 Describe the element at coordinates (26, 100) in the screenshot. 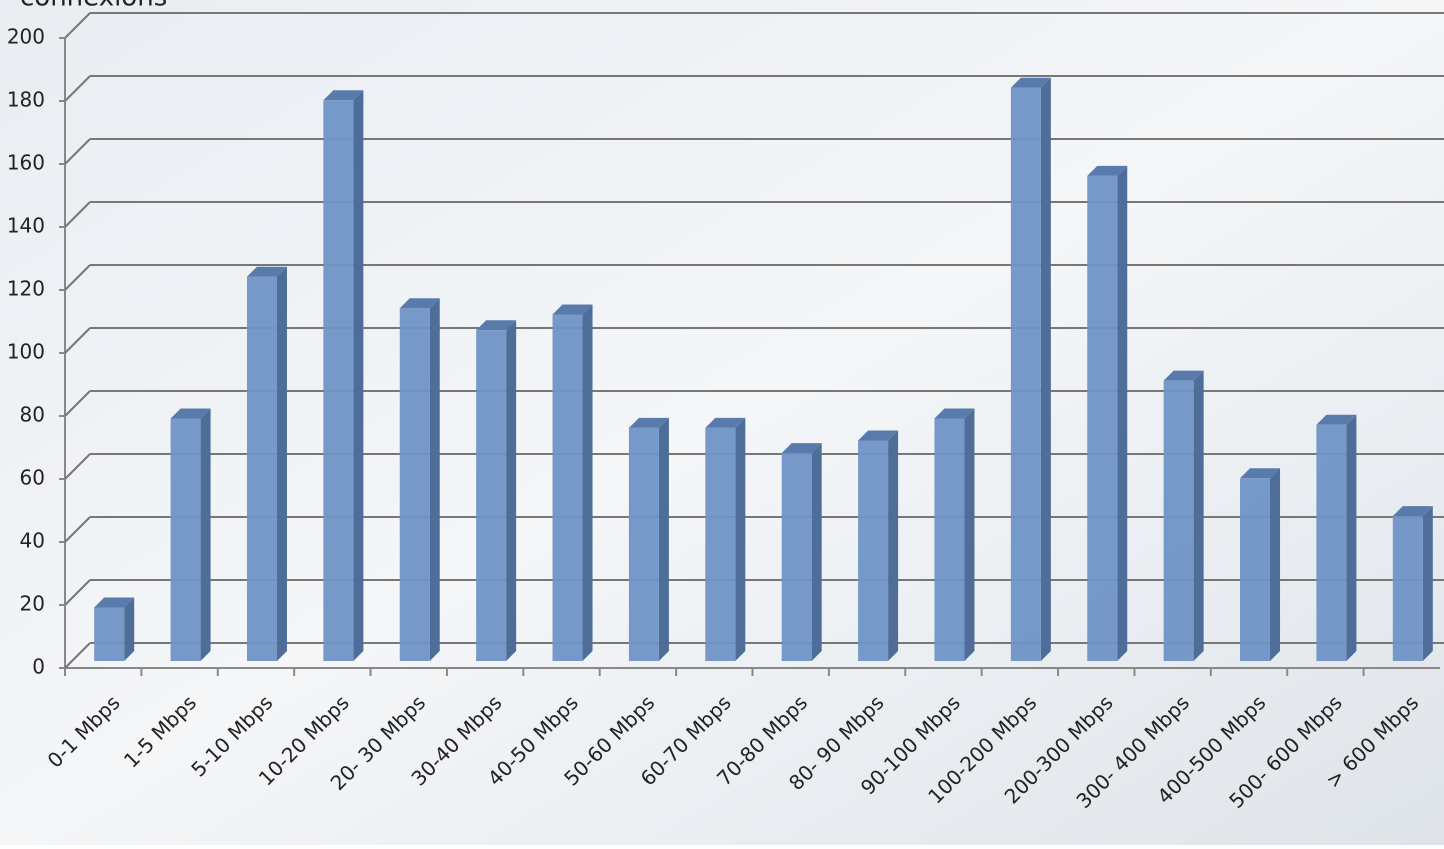

I see `y-tick-label: 180` at that location.